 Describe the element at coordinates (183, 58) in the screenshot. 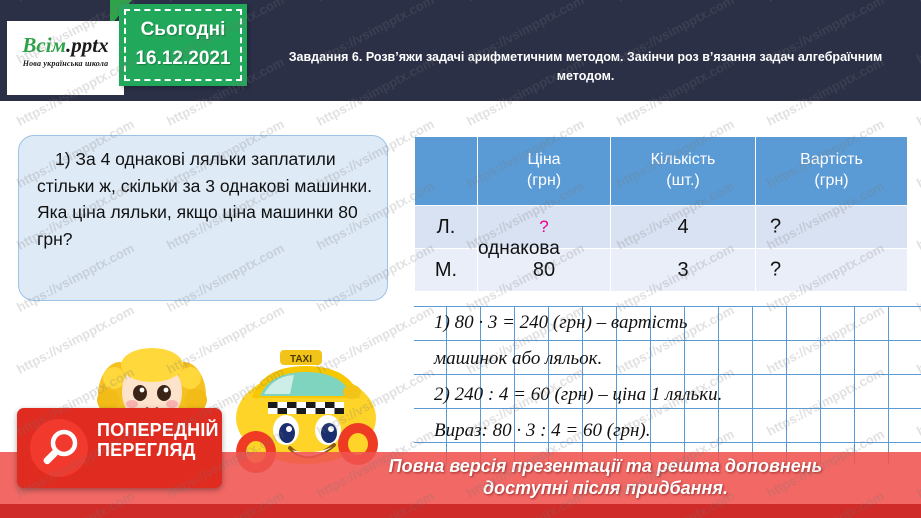

I see `date-badge-date: 16.12.2021` at that location.